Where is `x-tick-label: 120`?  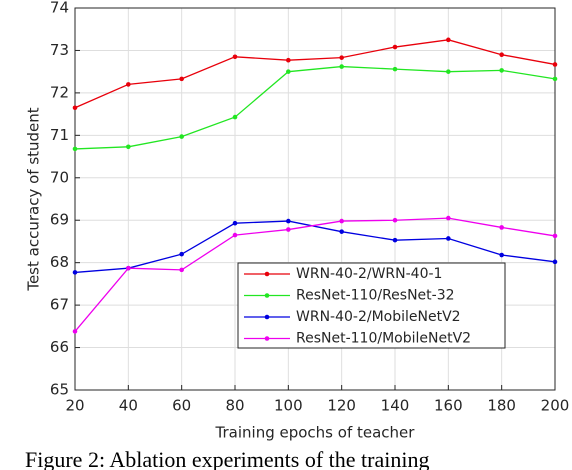 x-tick-label: 120 is located at coordinates (341, 406).